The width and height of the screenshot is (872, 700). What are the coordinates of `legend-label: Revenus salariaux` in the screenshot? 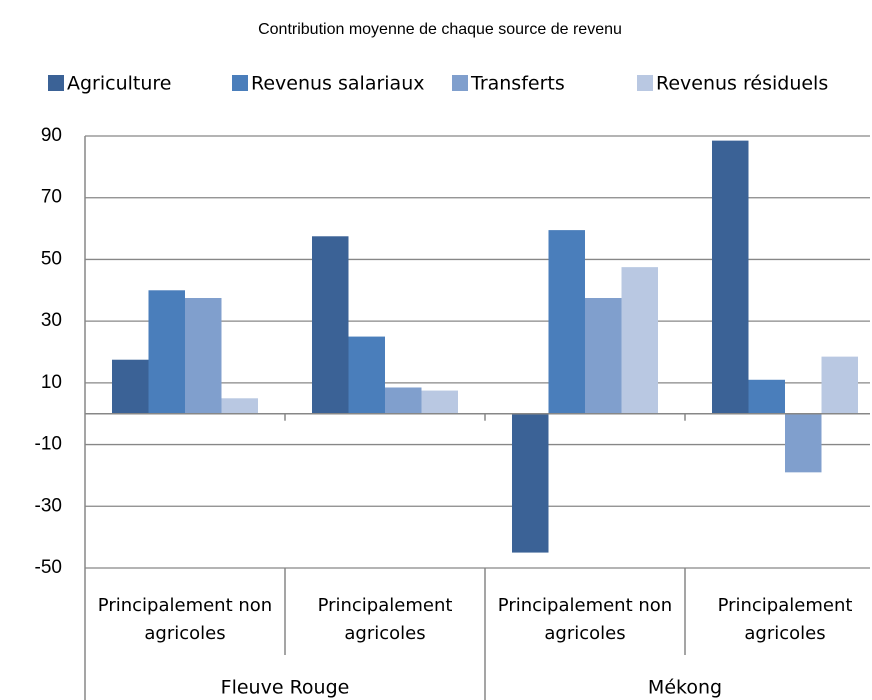 It's located at (337, 84).